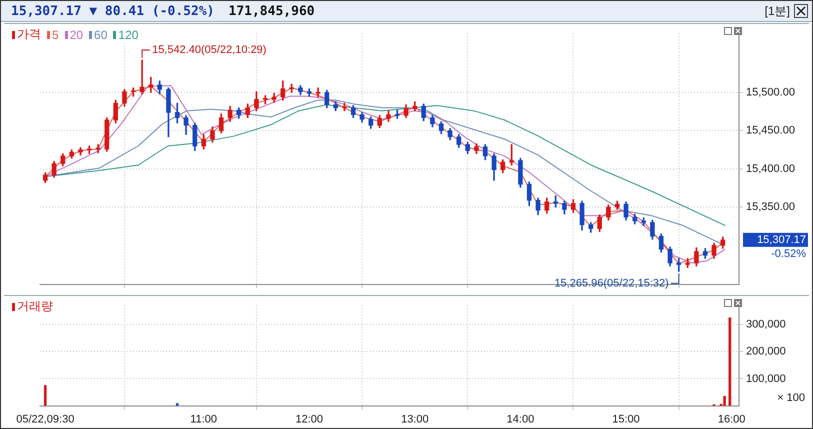 This screenshot has width=813, height=429. Describe the element at coordinates (781, 240) in the screenshot. I see `text: 15,307.17` at that location.